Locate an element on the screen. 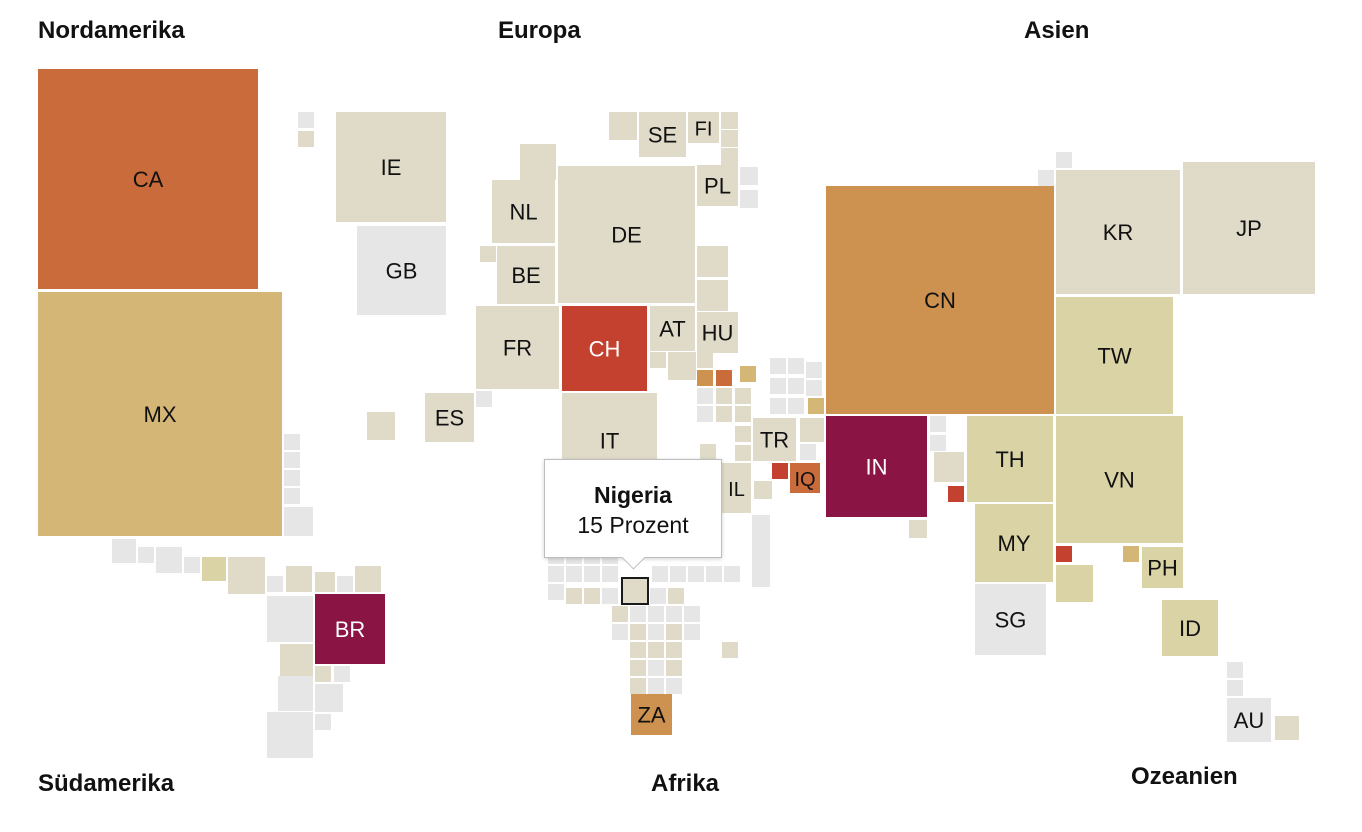  country-tile-ph is located at coordinates (1162, 567).